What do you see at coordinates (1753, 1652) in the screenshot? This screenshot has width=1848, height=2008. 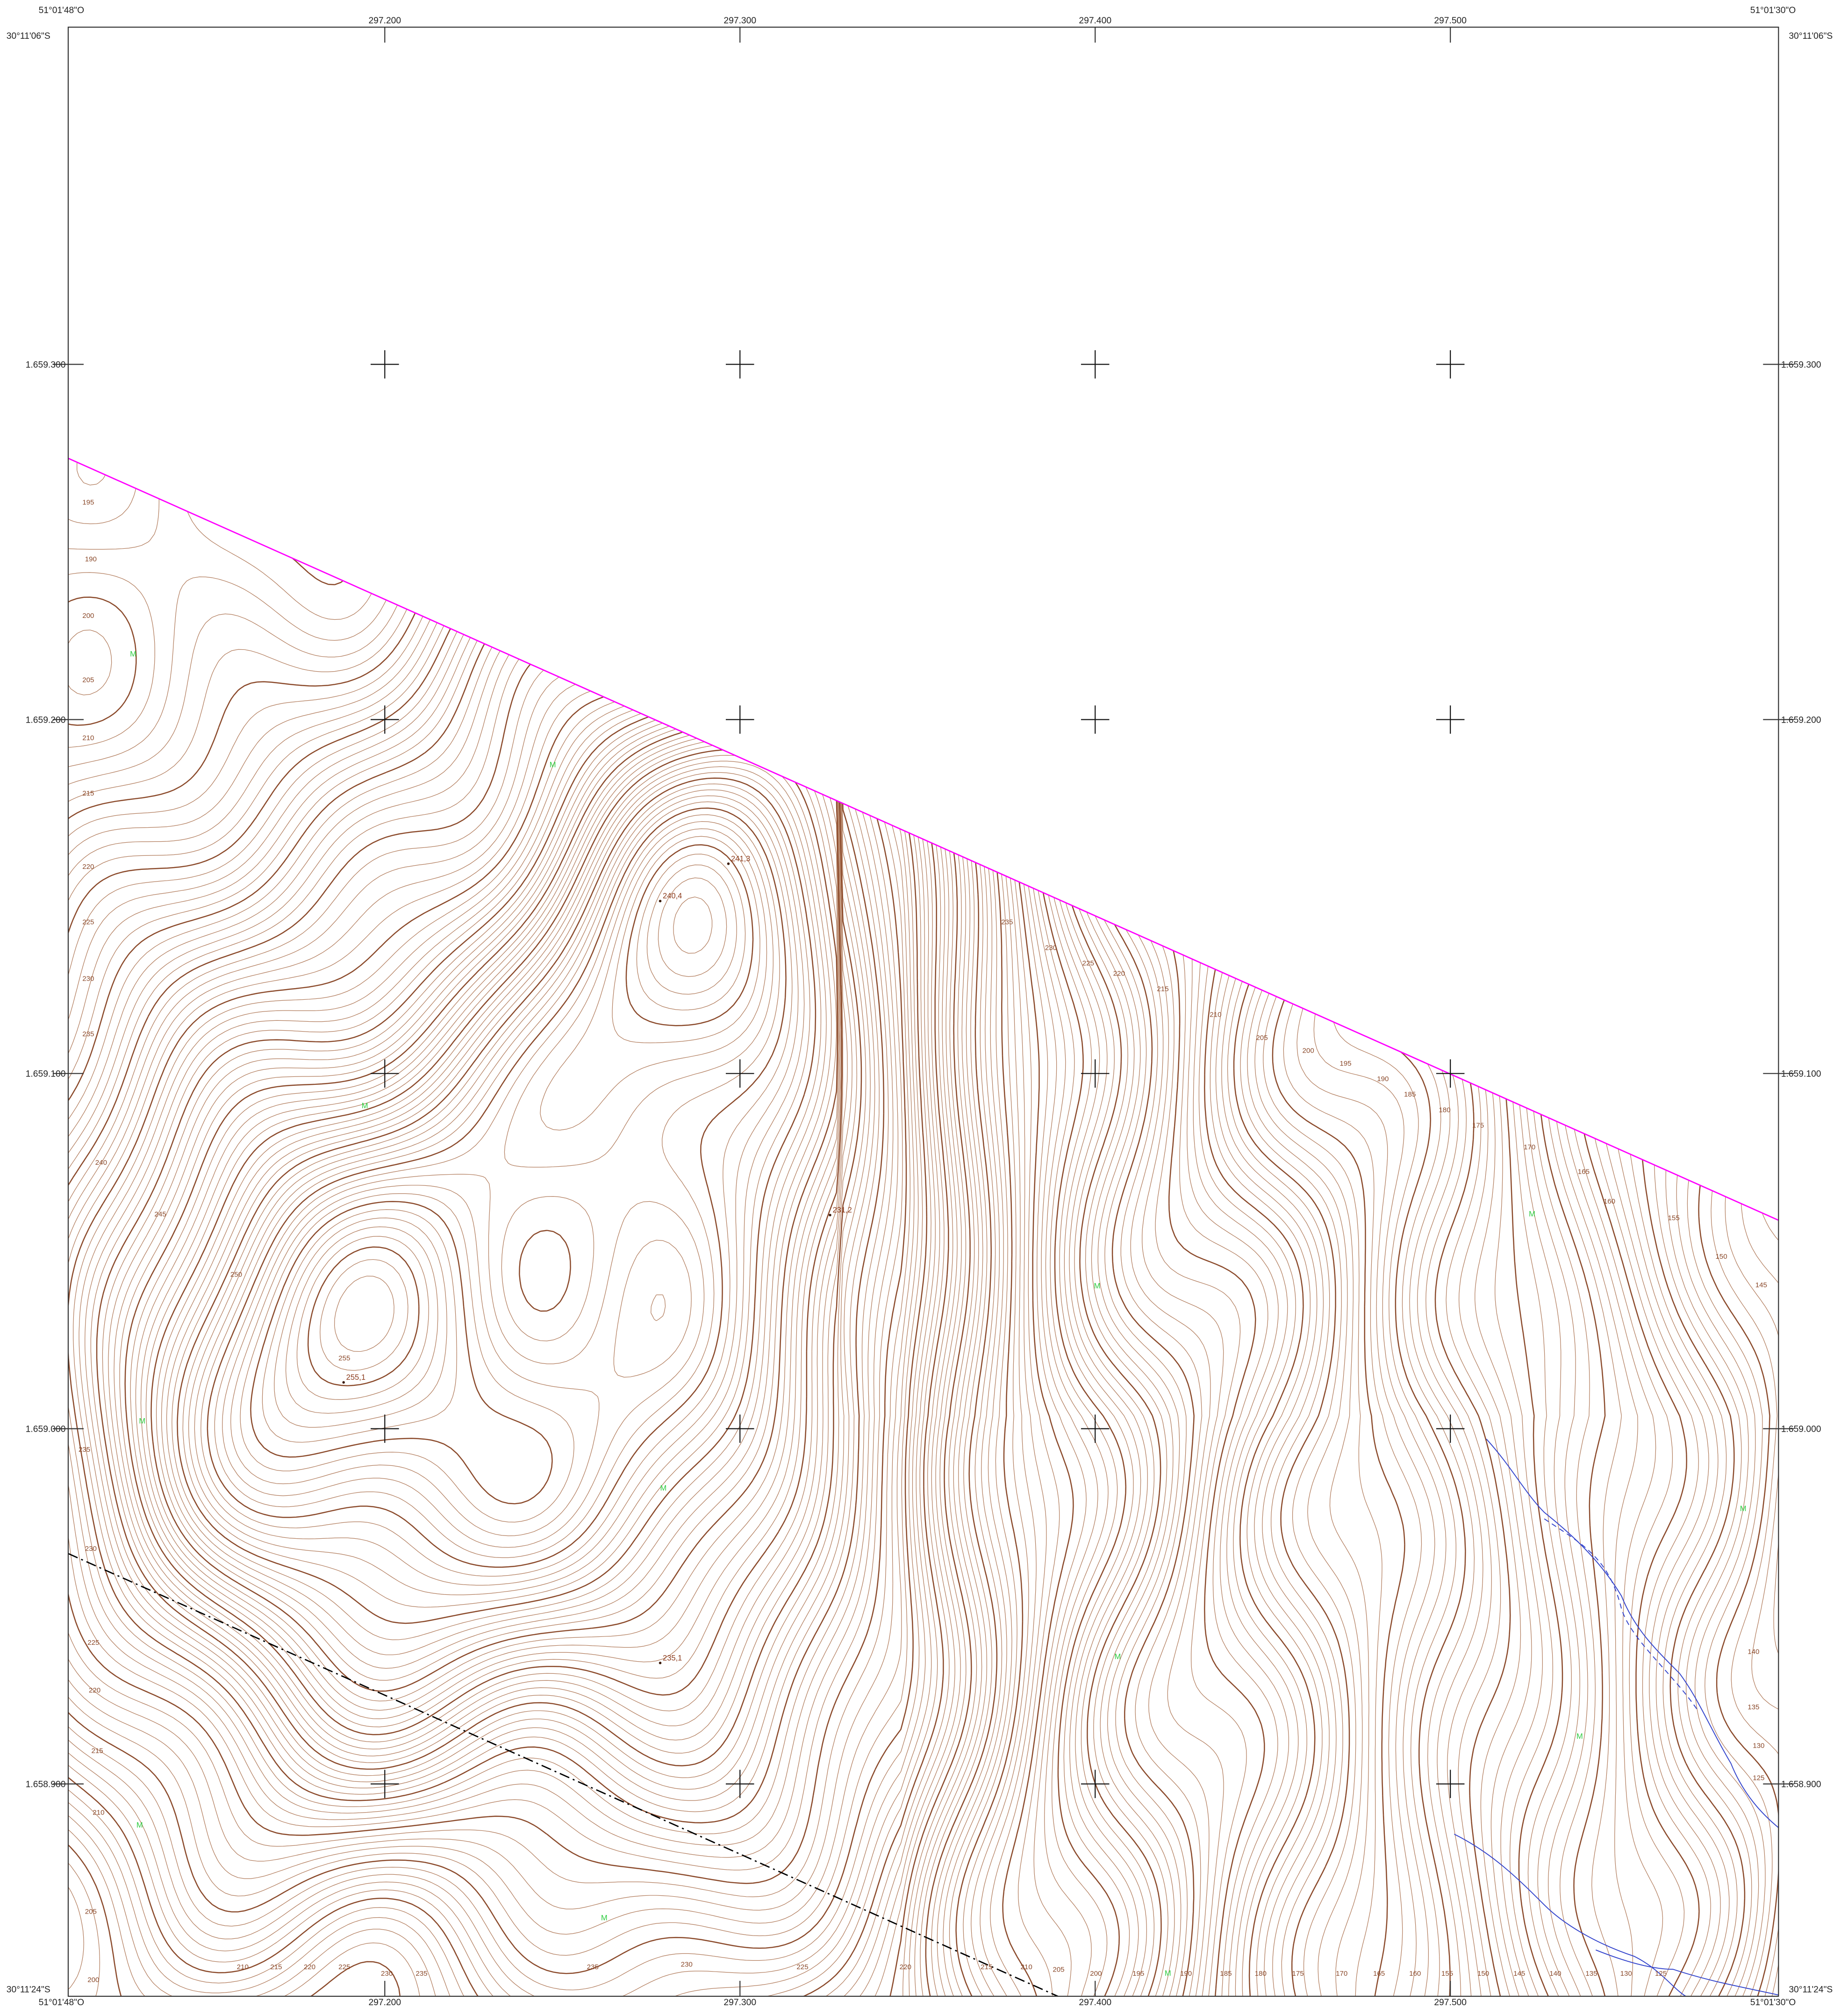 I see `contour-label: 140` at bounding box center [1753, 1652].